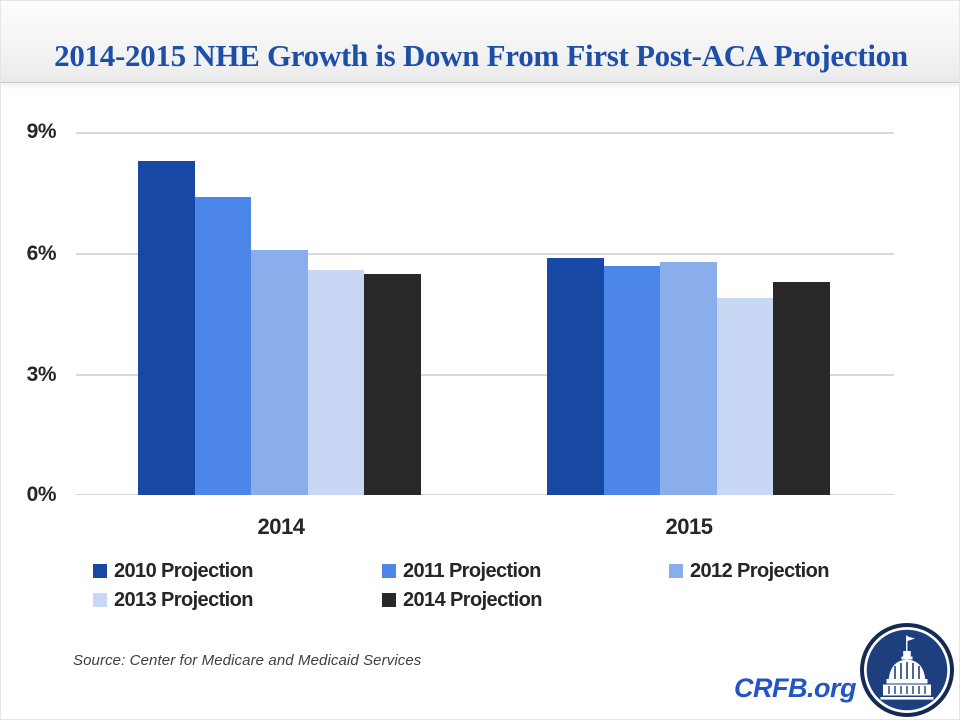  I want to click on bar-2014-2014-projection, so click(392, 384).